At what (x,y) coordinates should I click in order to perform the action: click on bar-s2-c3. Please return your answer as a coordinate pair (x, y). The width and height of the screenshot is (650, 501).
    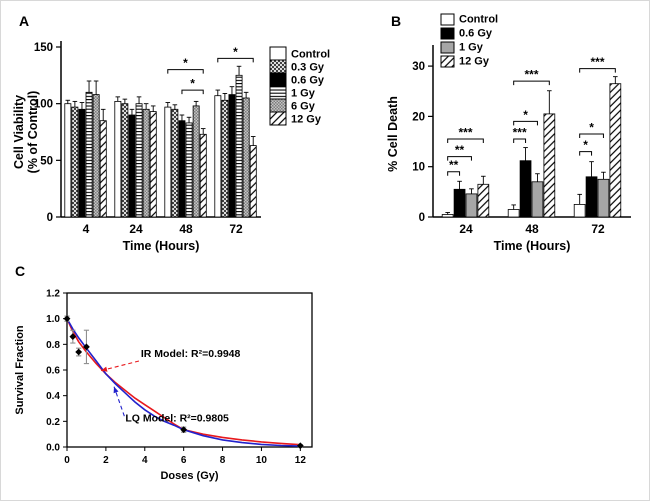
    Looking at the image, I should click on (232, 156).